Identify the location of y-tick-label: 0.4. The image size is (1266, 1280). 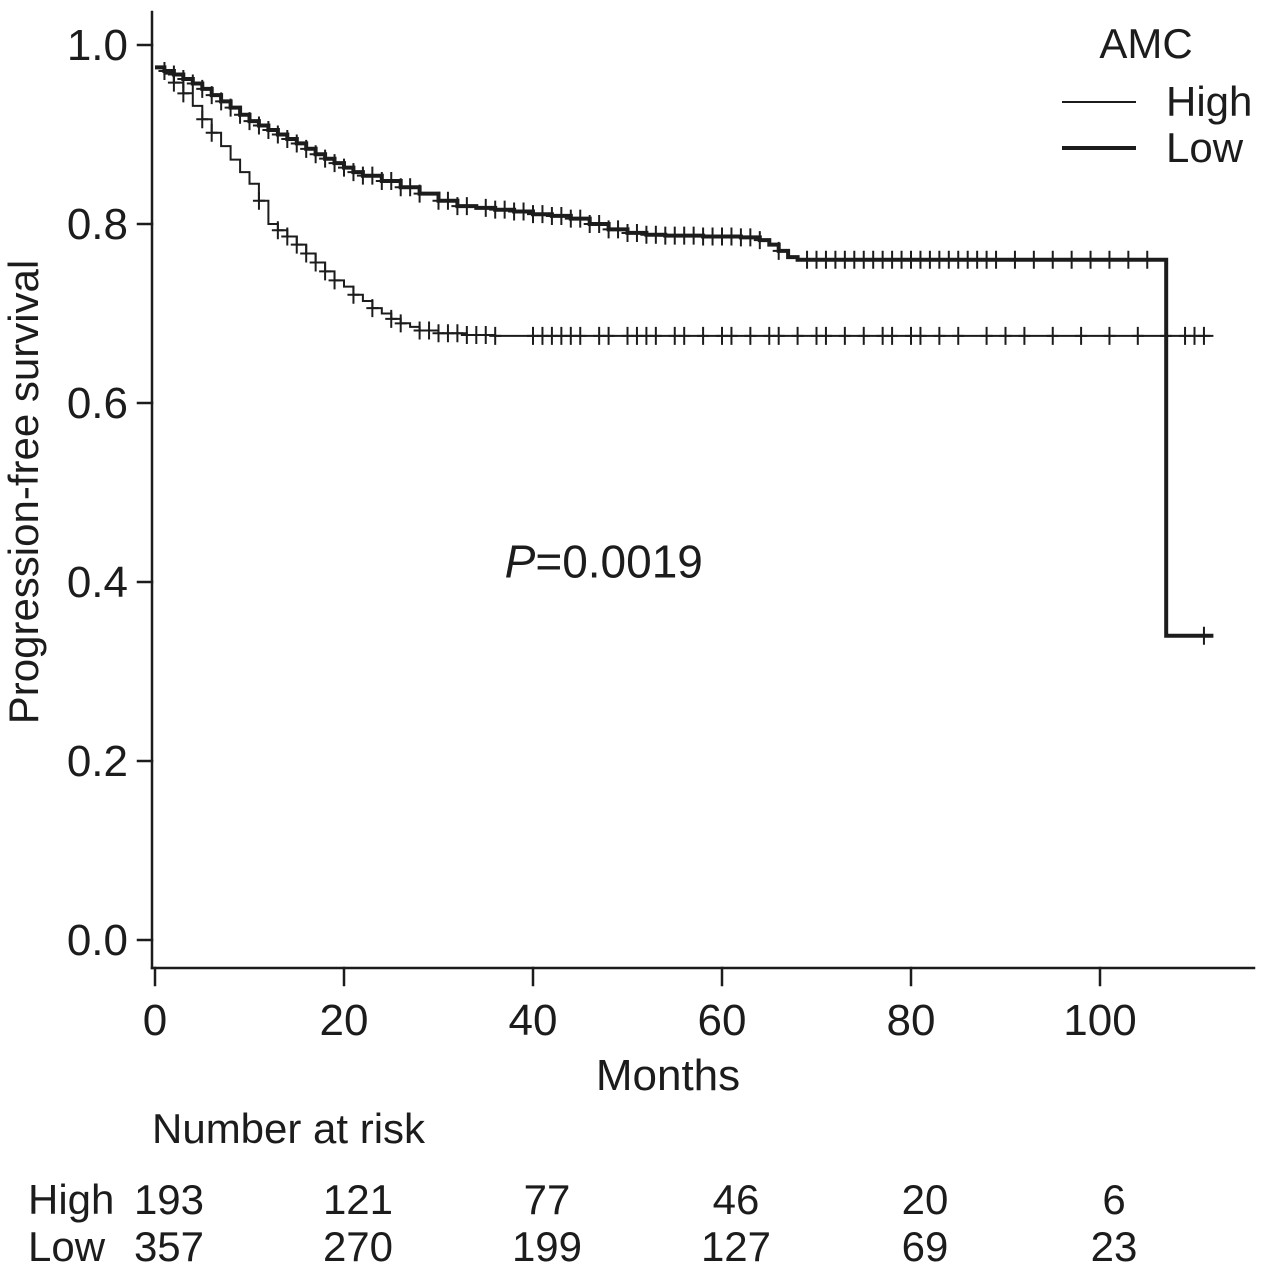
(97, 582).